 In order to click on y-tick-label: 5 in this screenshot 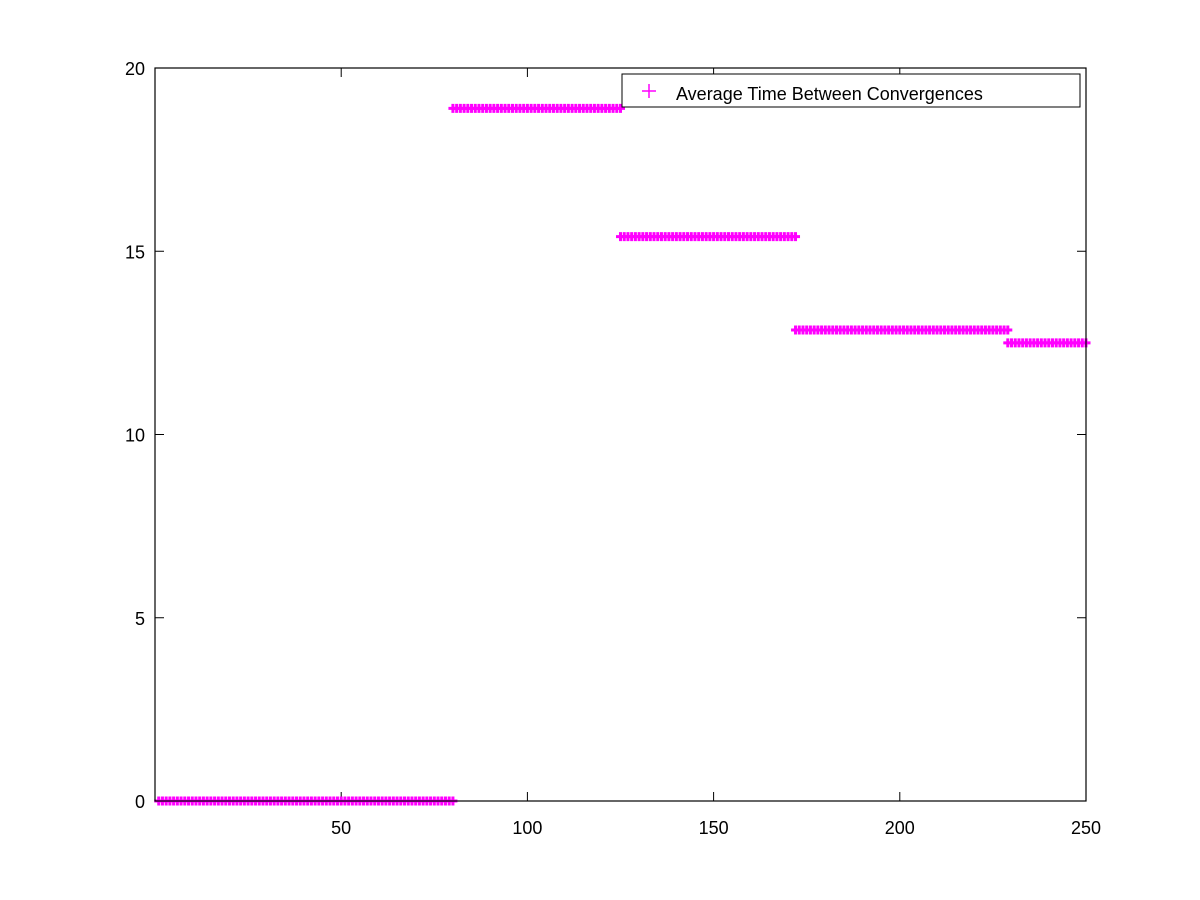, I will do `click(140, 619)`.